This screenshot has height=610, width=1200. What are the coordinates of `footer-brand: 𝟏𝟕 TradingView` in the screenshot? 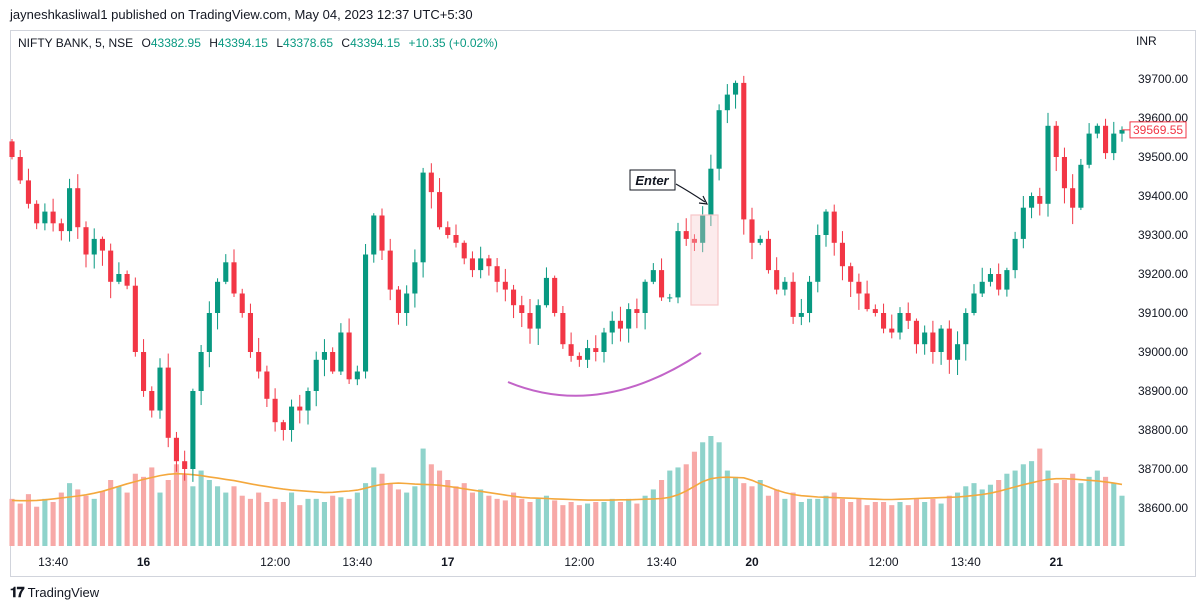 It's located at (54, 592).